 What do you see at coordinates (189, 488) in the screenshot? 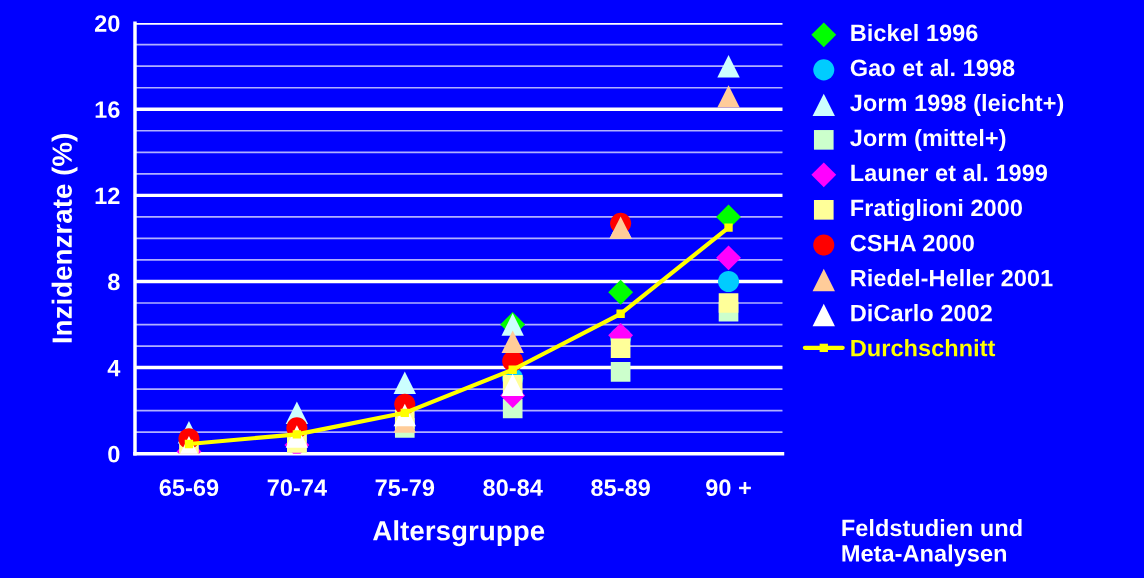
I see `x-tick-label: 65-69` at bounding box center [189, 488].